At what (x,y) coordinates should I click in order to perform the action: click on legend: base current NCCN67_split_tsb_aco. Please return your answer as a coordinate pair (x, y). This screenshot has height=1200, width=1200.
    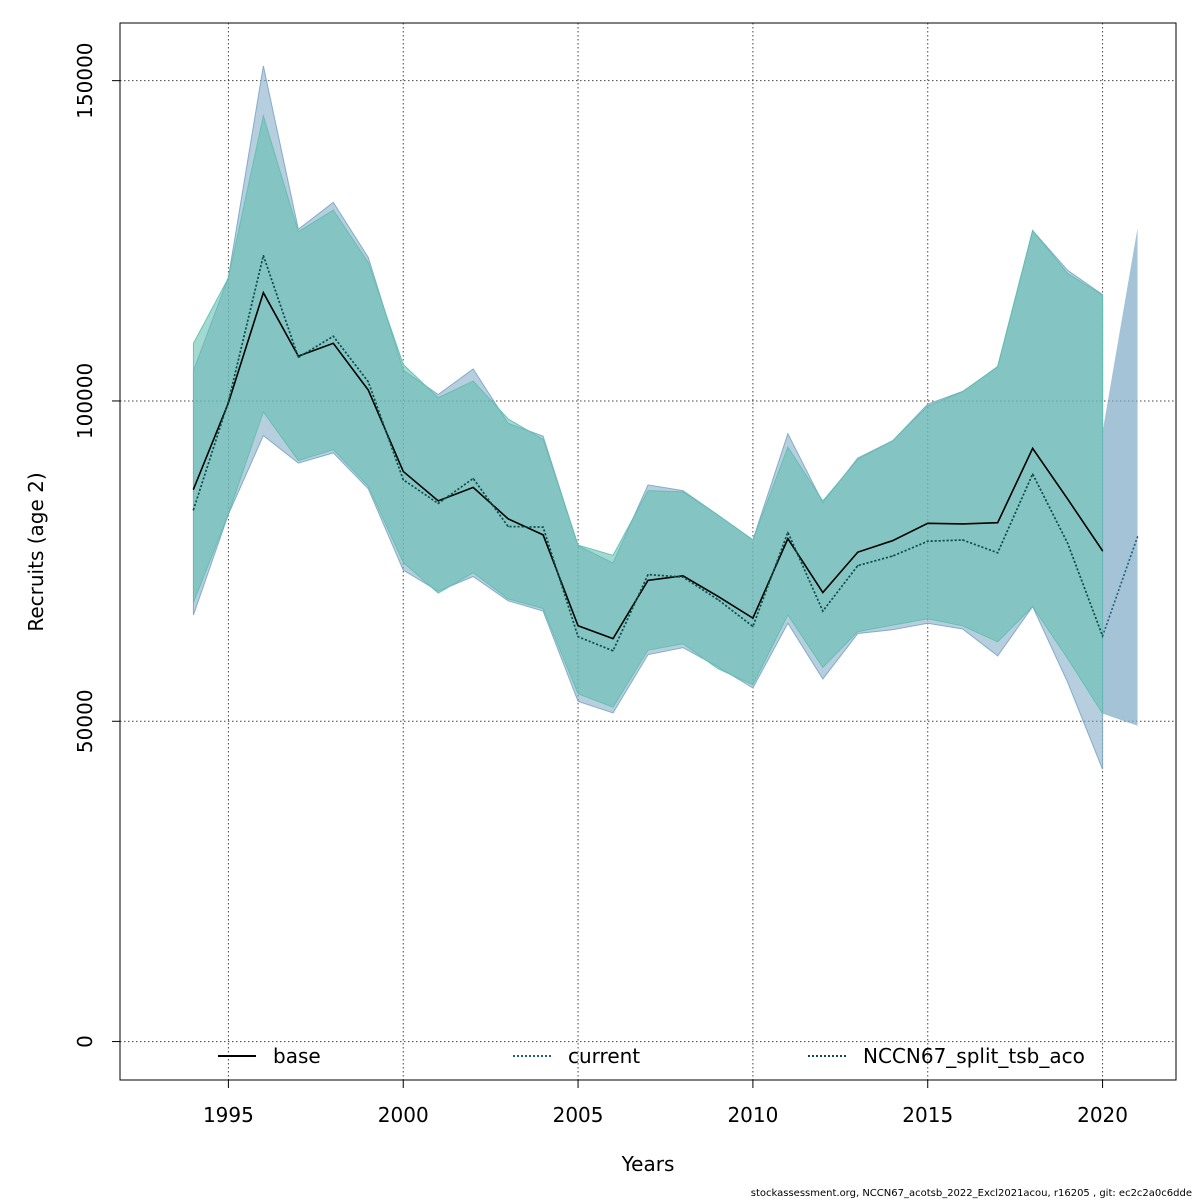
    Looking at the image, I should click on (651, 1056).